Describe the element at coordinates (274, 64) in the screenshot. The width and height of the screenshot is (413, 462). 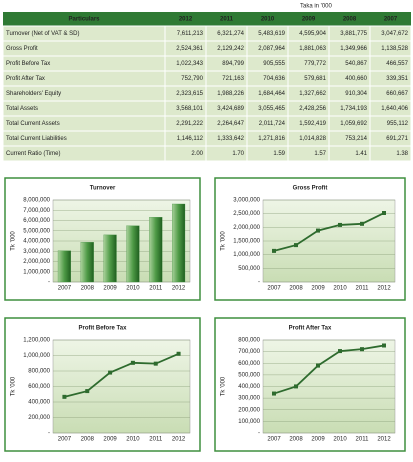
I see `table-cell: 905,555` at that location.